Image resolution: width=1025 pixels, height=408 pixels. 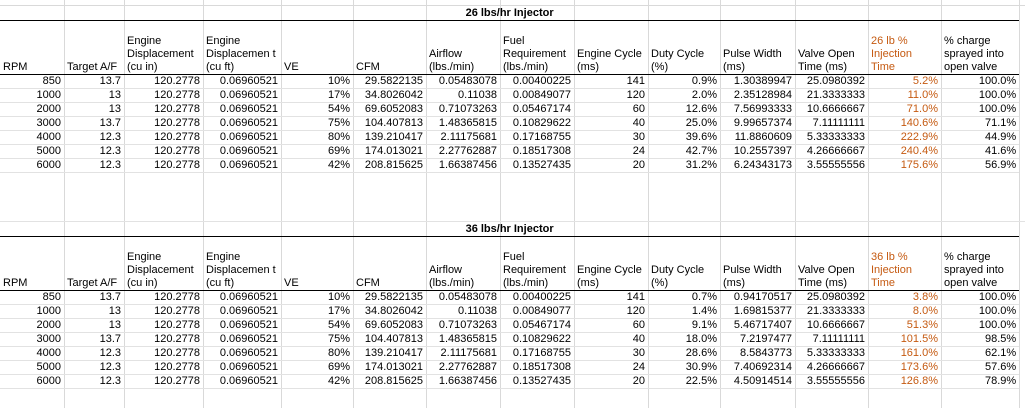 What do you see at coordinates (611, 109) in the screenshot?
I see `table-cell: 60` at bounding box center [611, 109].